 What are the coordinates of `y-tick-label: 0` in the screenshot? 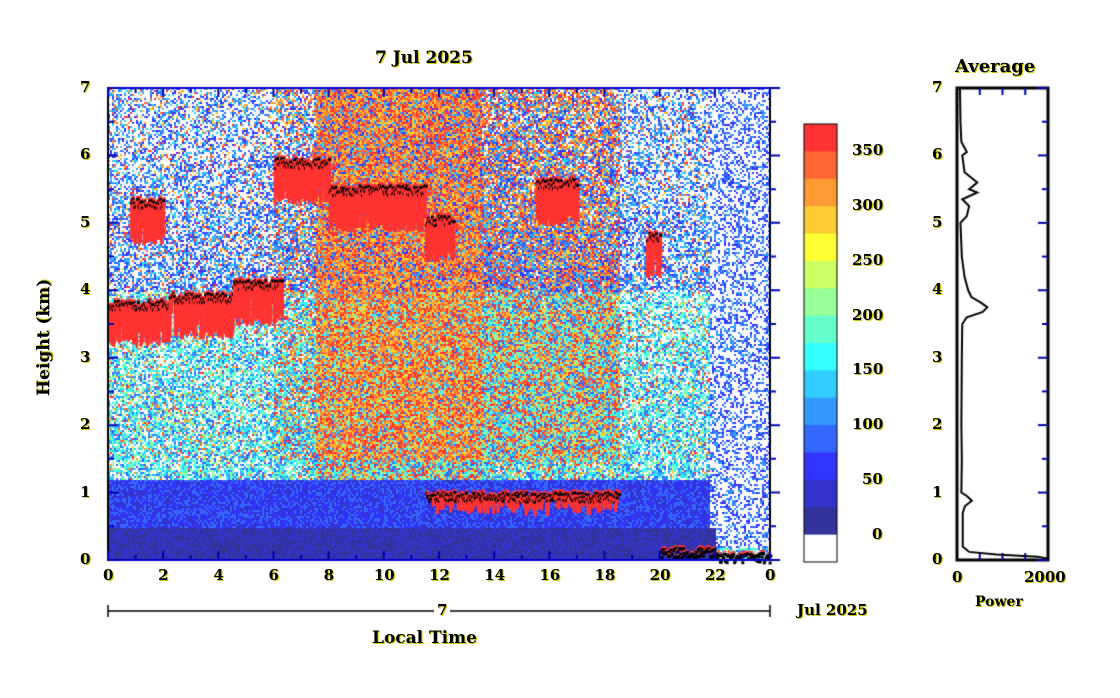 It's located at (85, 559).